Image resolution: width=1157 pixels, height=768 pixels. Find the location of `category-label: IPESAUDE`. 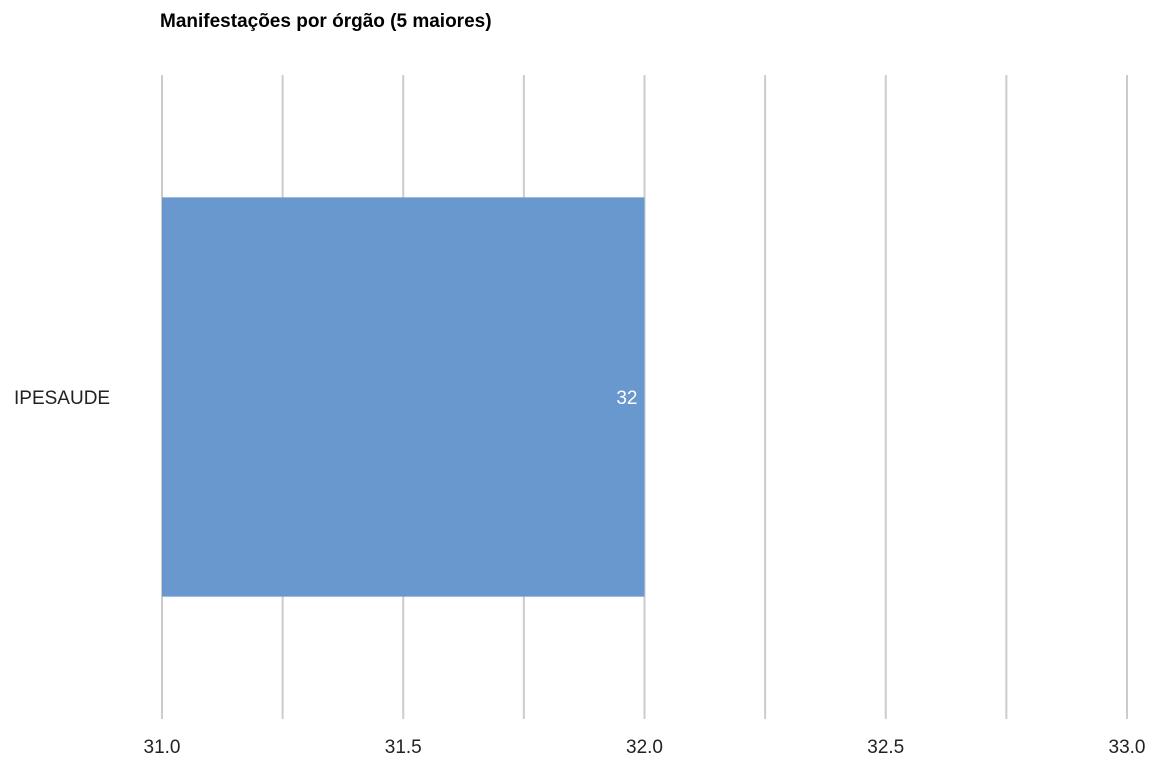

category-label: IPESAUDE is located at coordinates (62, 398).